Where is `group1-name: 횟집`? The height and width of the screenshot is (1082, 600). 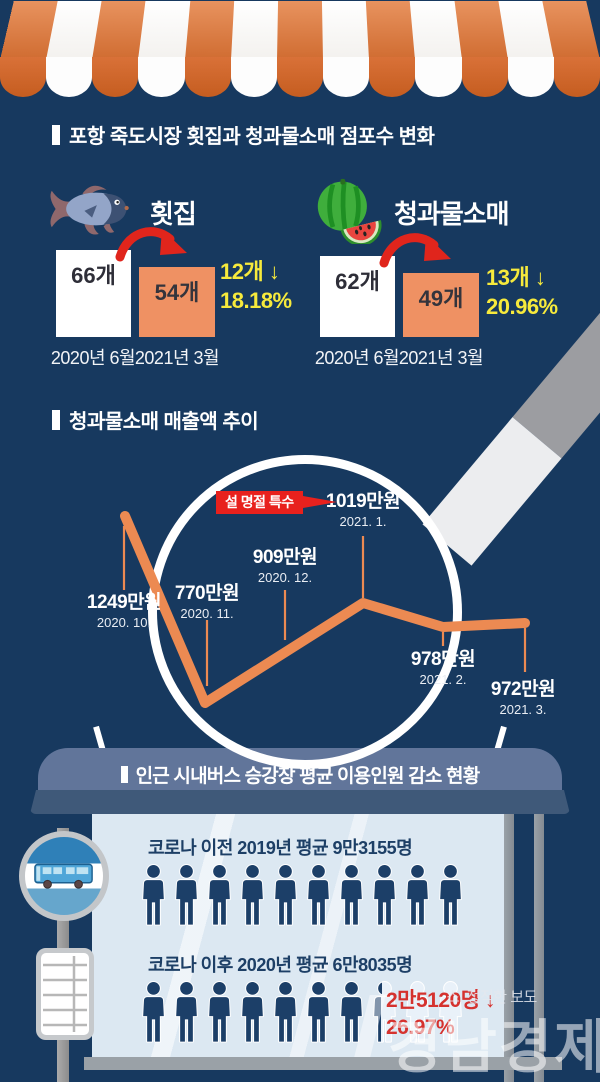 group1-name: 횟집 is located at coordinates (173, 214).